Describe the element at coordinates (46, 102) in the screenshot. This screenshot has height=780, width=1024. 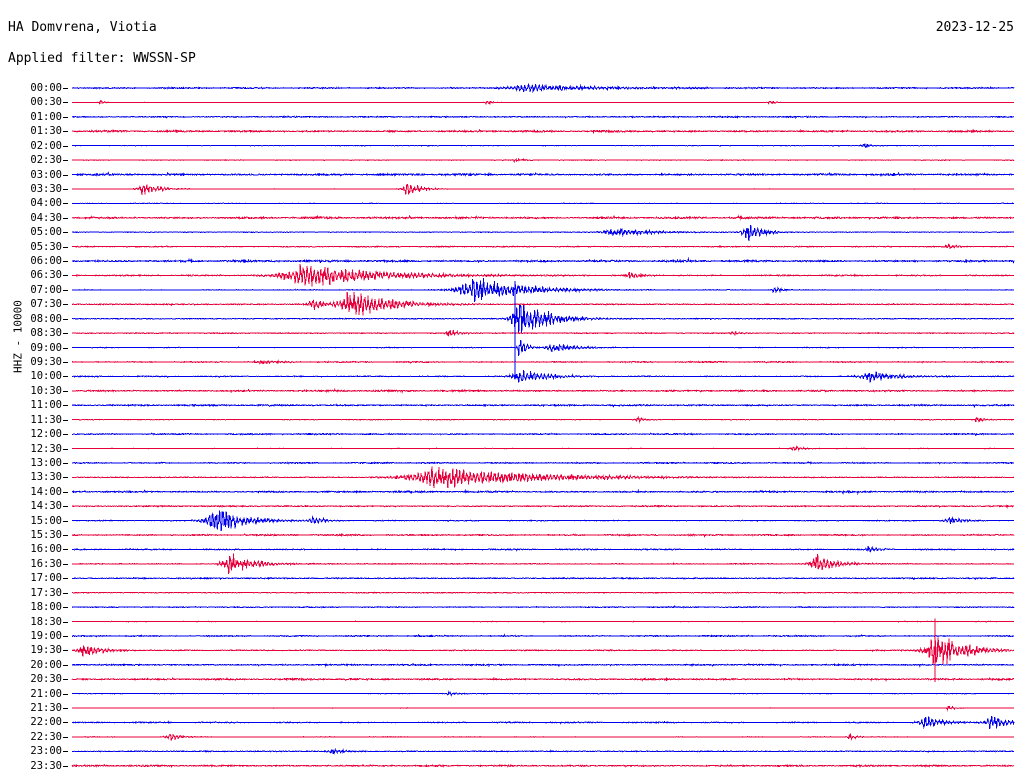
I see `time-tick-label: 00:30` at that location.